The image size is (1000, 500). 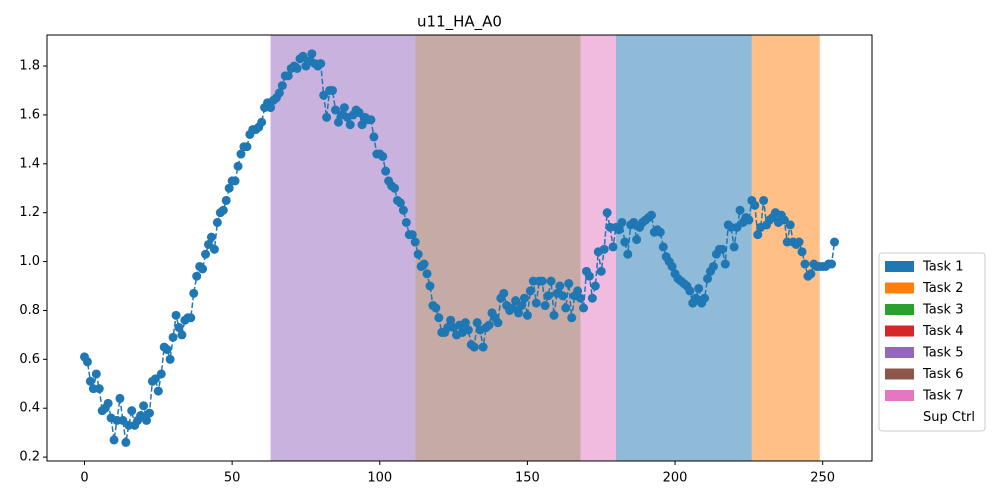 What do you see at coordinates (932, 342) in the screenshot?
I see `legend-box` at bounding box center [932, 342].